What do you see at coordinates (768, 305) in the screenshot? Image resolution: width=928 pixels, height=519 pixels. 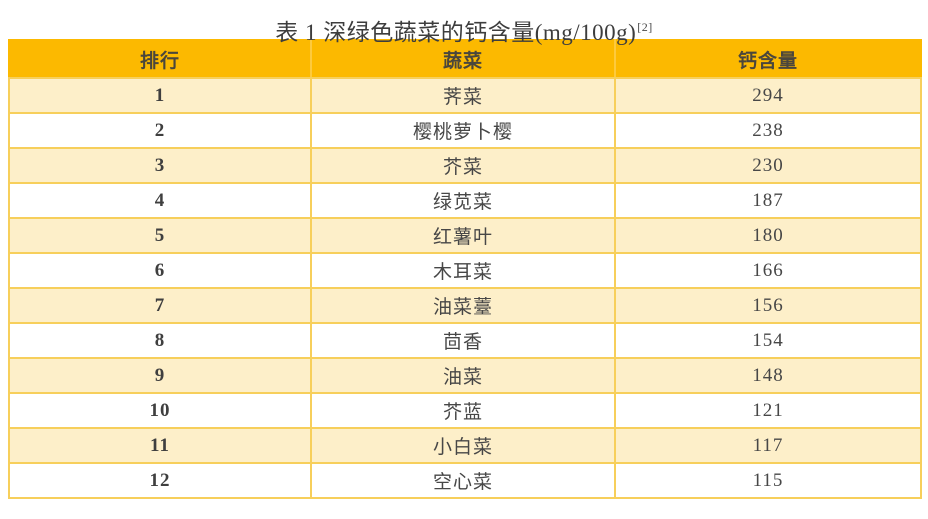 I see `calcium-cell: 156` at bounding box center [768, 305].